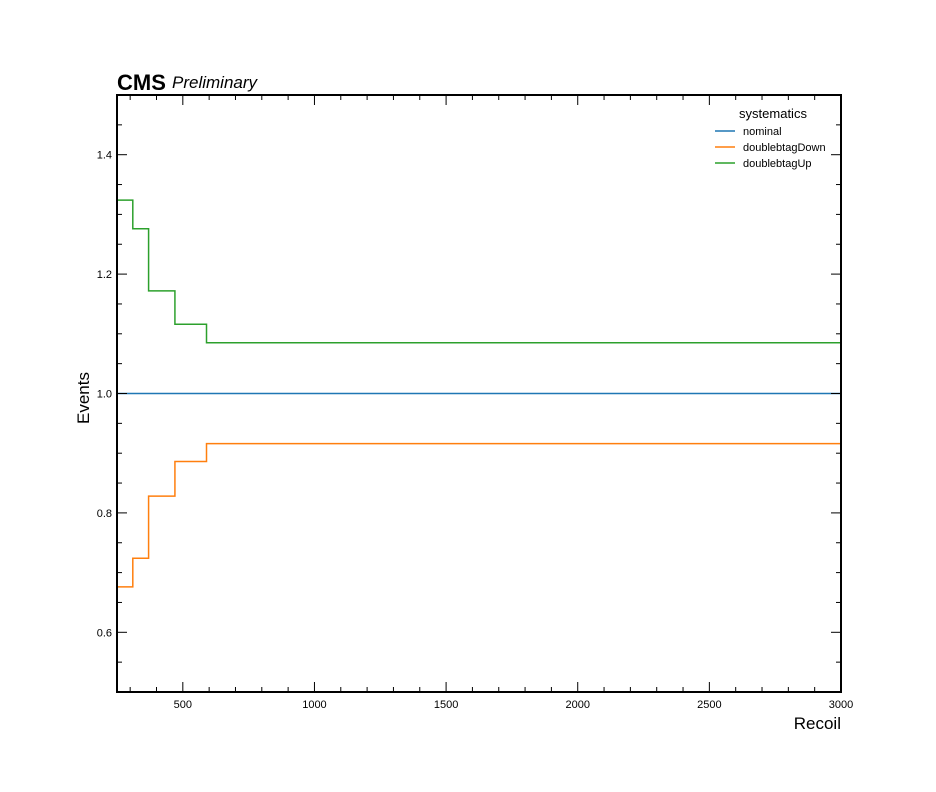 Image resolution: width=936 pixels, height=792 pixels. I want to click on x-tick-label: 2500, so click(709, 705).